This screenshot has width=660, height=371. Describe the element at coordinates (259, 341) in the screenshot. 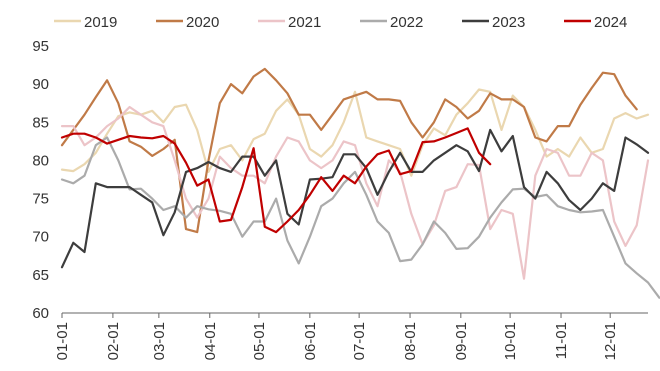

I see `x-tick-label: 05-01` at that location.